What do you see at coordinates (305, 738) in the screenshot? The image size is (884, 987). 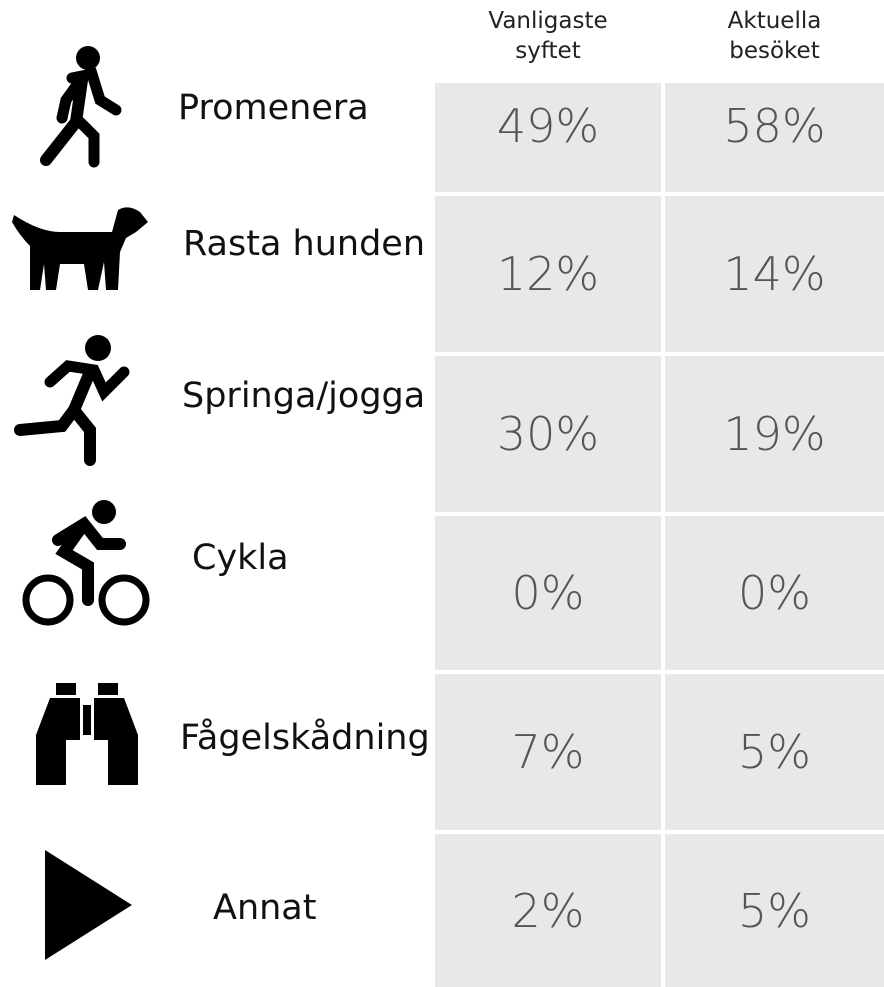 I see `row-label: Fågelskådning` at bounding box center [305, 738].